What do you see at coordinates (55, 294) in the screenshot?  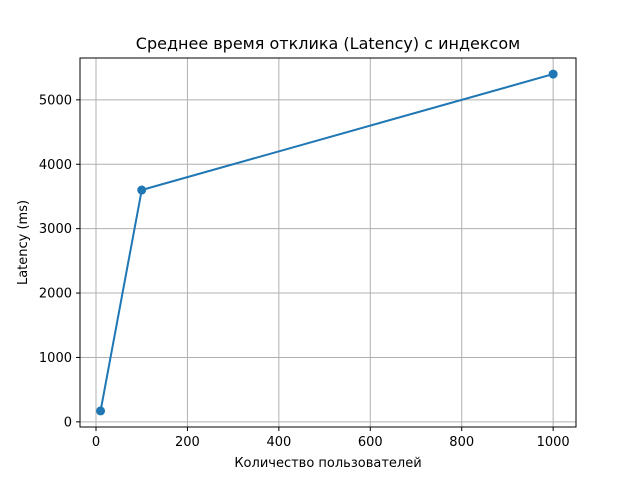 I see `y-tick-label: 2000` at bounding box center [55, 294].